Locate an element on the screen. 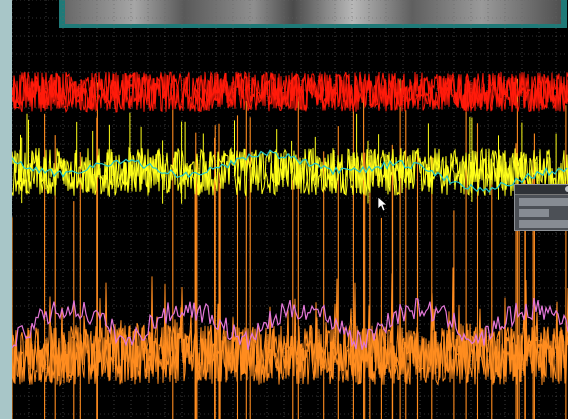 The height and width of the screenshot is (419, 568). left-panel-strip is located at coordinates (6, 209).